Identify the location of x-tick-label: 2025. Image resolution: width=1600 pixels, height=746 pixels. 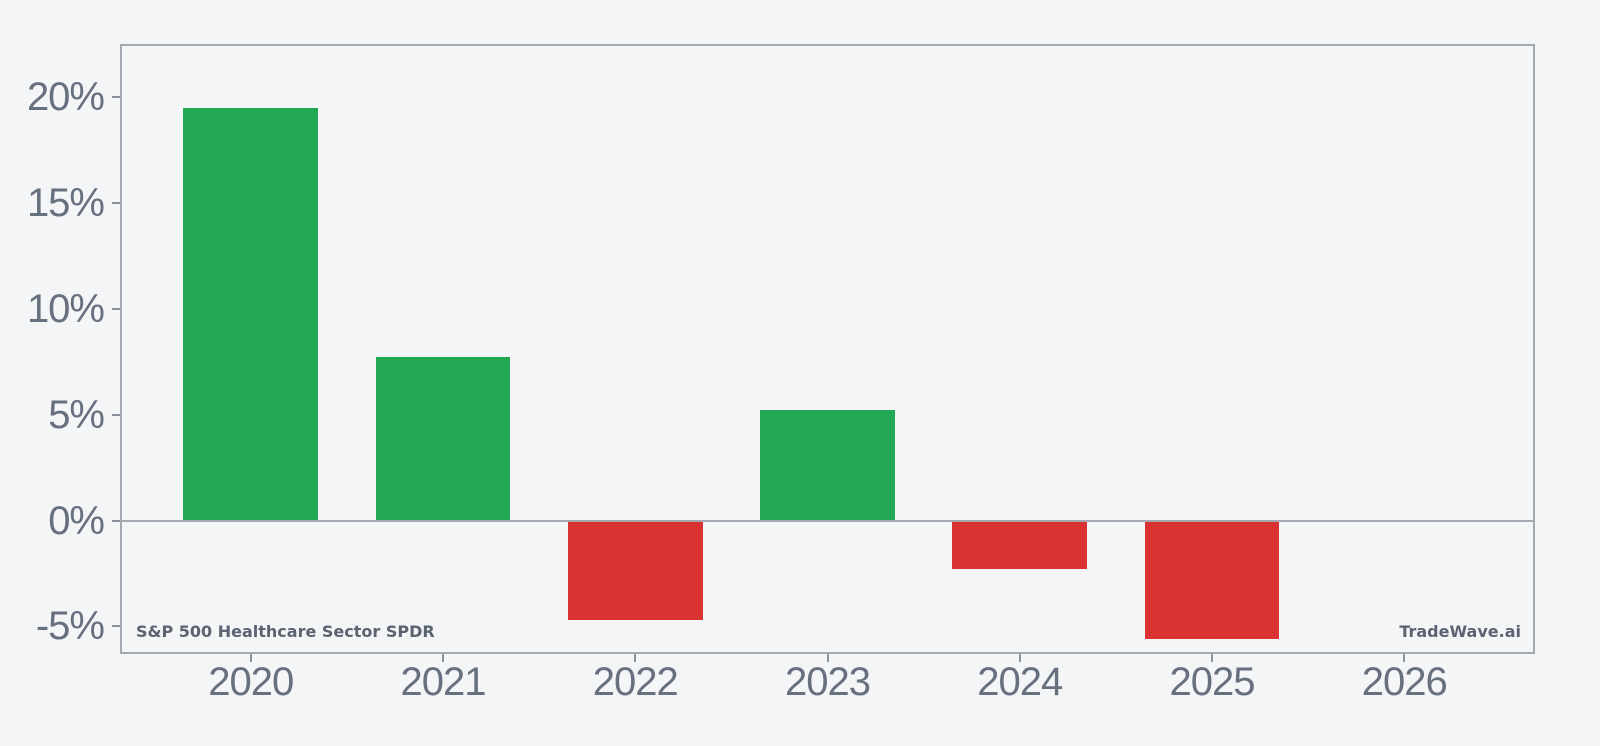
(1212, 682).